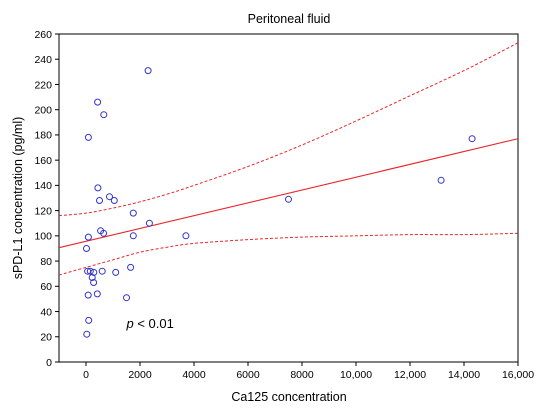 This screenshot has width=550, height=414. I want to click on y-tick-label: 40, so click(46, 312).